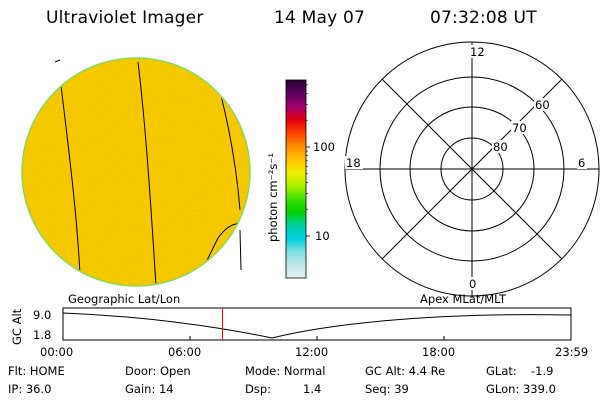  Describe the element at coordinates (581, 163) in the screenshot. I see `mlt-label-6: 6` at that location.